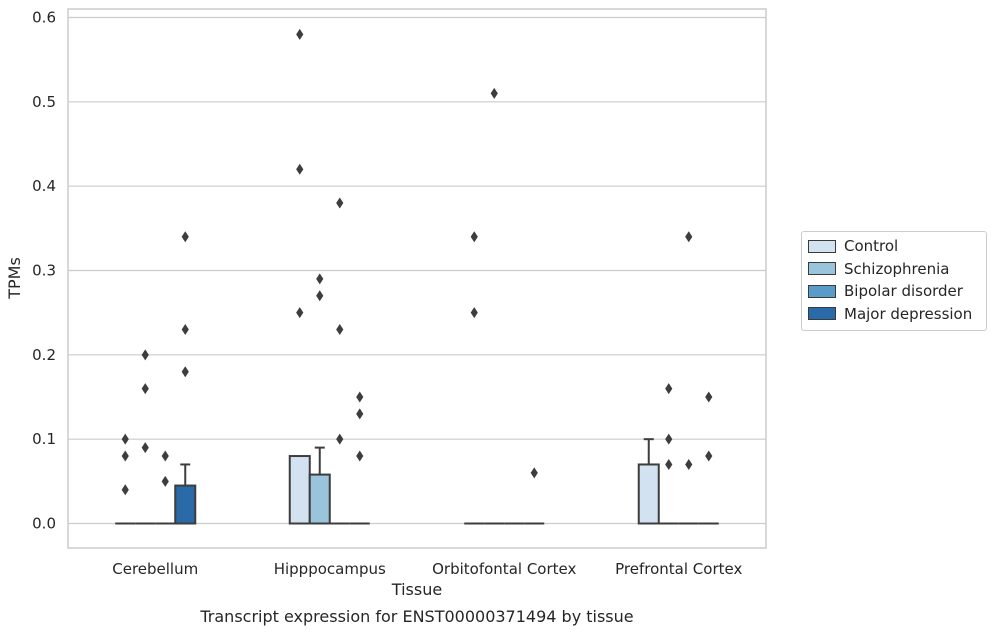 The image size is (997, 634). I want to click on y-tick-label: 0.4, so click(44, 186).